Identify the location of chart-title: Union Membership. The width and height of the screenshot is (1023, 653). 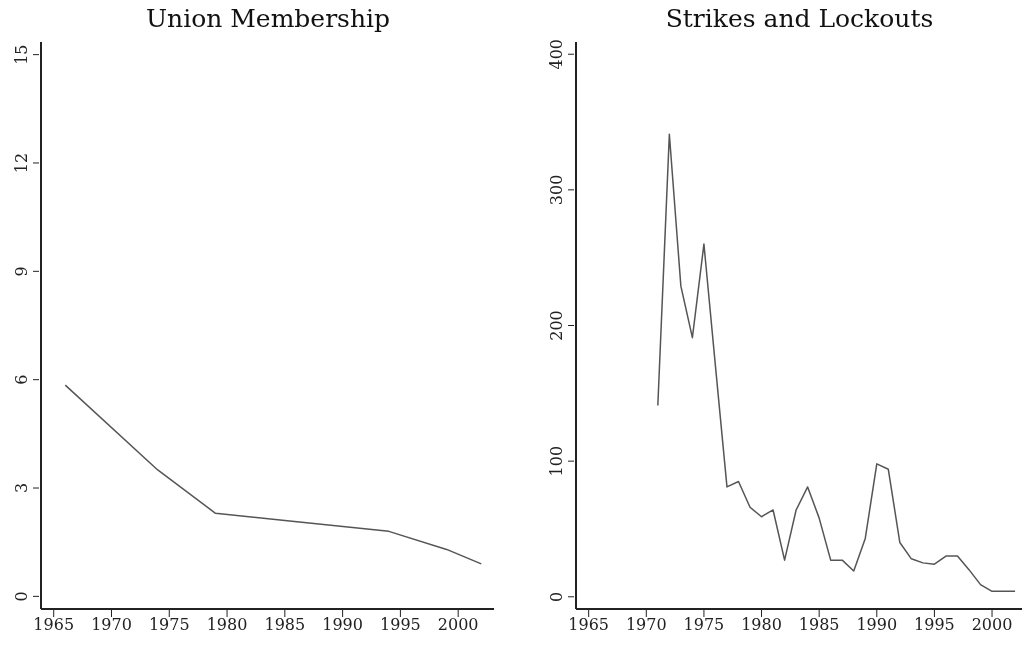
(267, 18).